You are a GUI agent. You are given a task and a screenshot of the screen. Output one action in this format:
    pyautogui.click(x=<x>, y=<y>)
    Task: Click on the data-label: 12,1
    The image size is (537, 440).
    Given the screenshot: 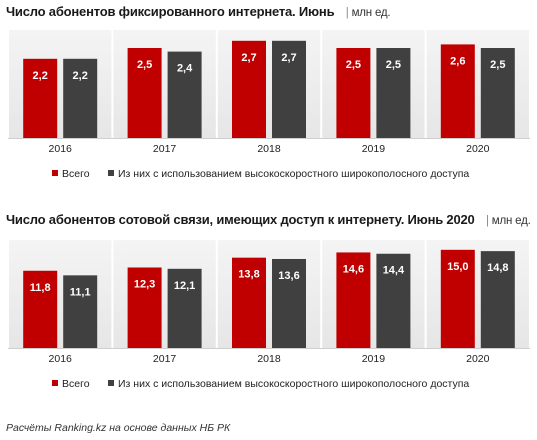 What is the action you would take?
    pyautogui.click(x=184, y=286)
    